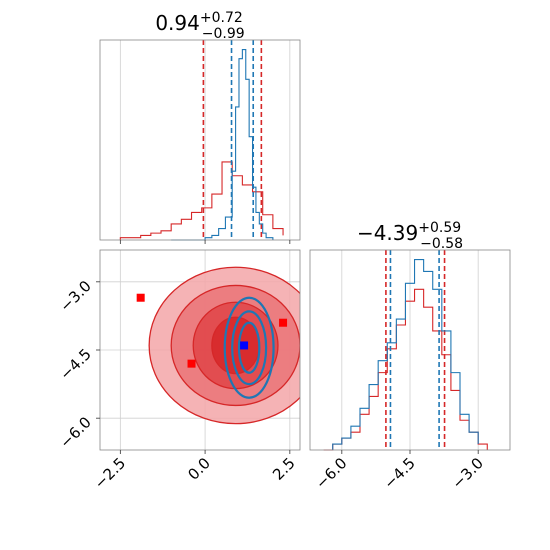 The image size is (550, 550). I want to click on contour-xtick-label-0: −2.5, so click(110, 473).